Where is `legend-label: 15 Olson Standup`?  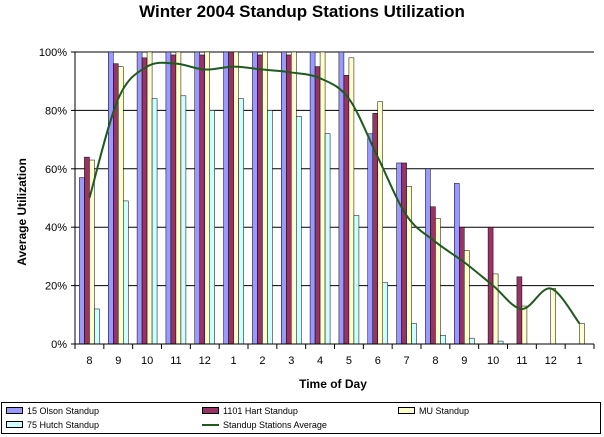 legend-label: 15 Olson Standup is located at coordinates (63, 411).